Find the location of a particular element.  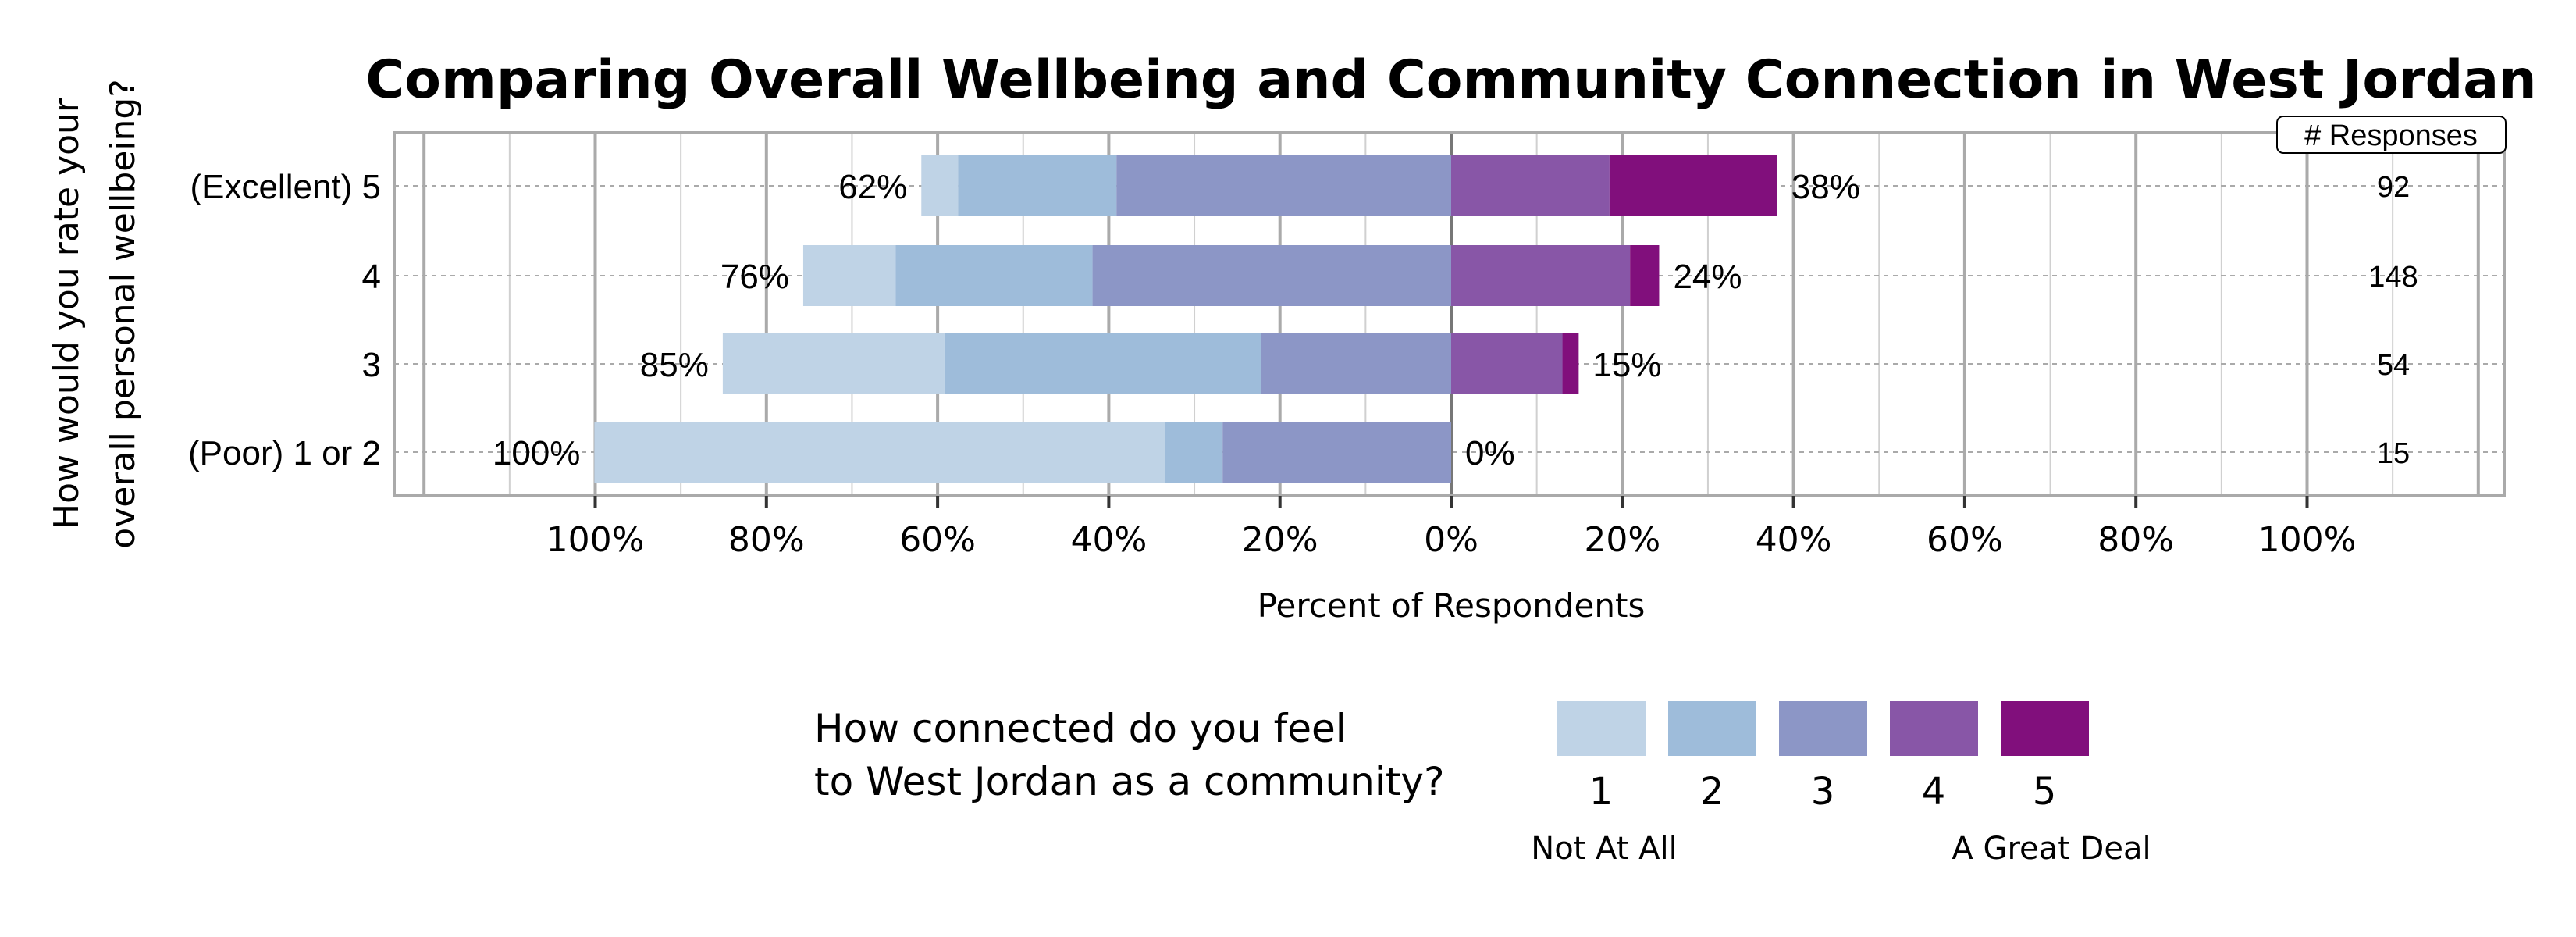

y-category-label: 4 is located at coordinates (371, 277).